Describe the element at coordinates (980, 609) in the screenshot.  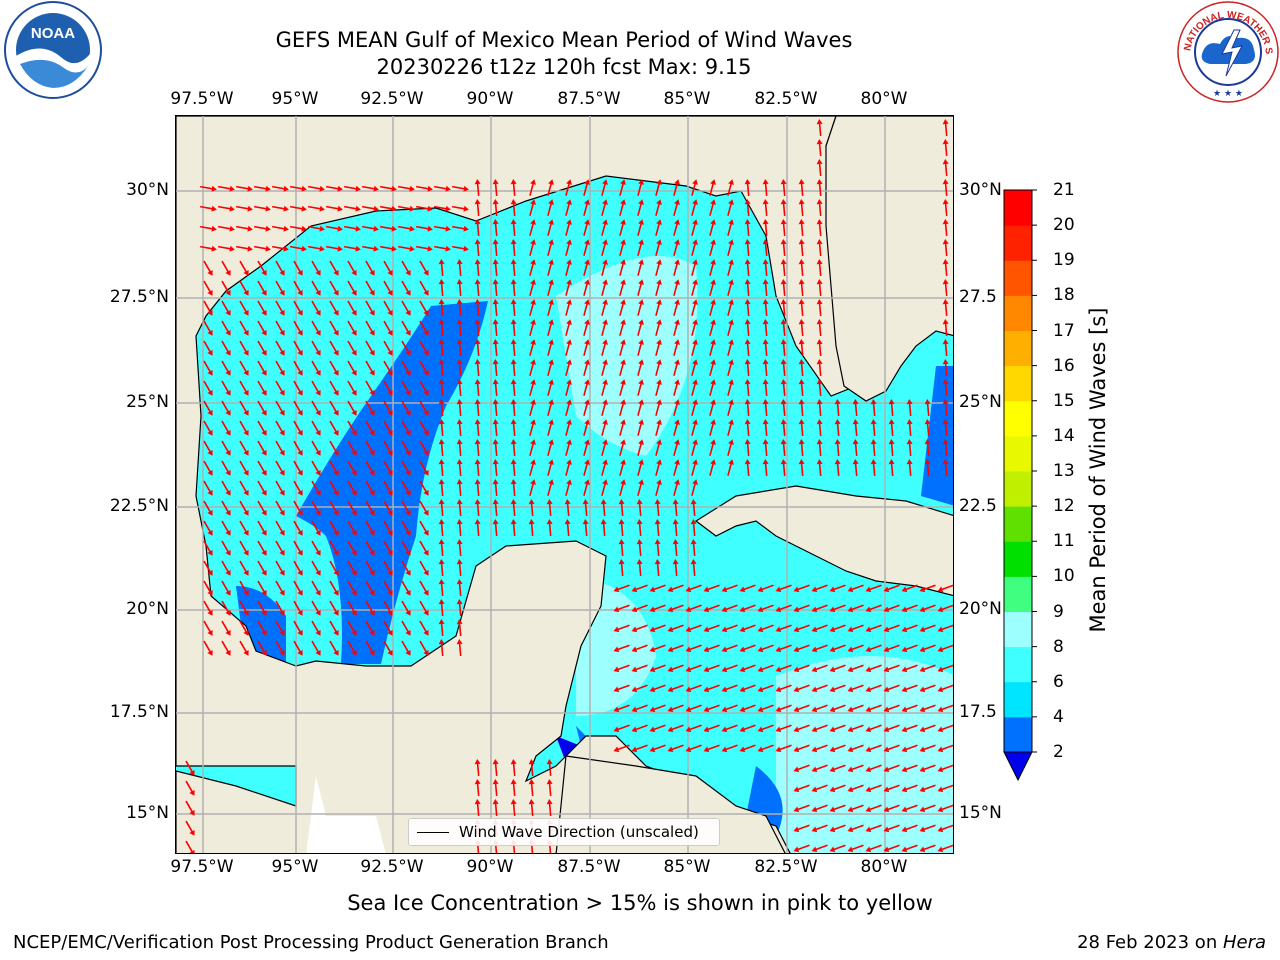
I see `right-lat-label: 20°N` at that location.